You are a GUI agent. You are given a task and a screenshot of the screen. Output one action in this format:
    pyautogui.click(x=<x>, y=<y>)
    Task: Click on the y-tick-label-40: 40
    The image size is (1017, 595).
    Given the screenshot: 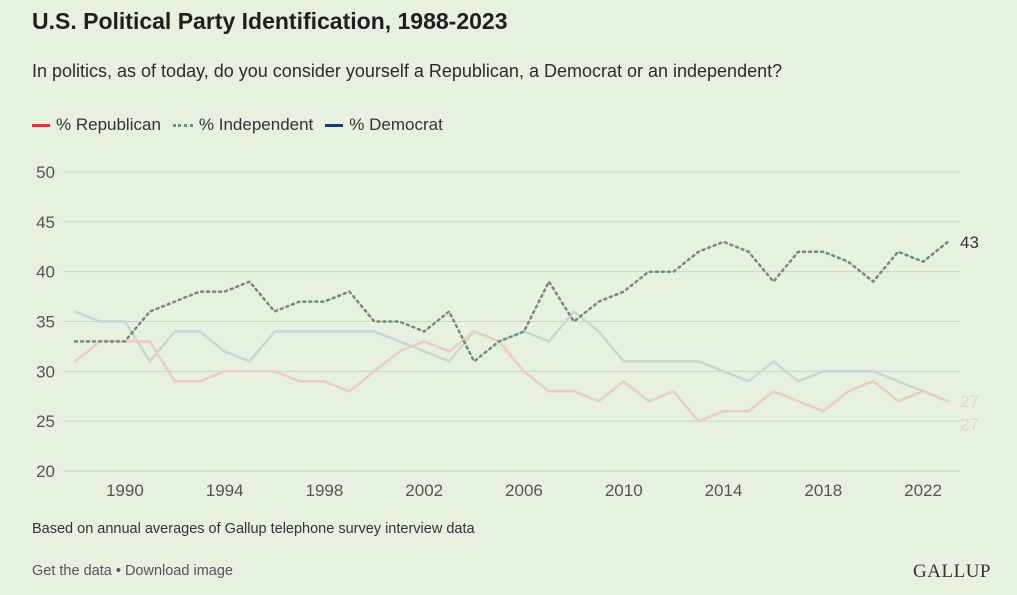 What is the action you would take?
    pyautogui.click(x=45, y=272)
    